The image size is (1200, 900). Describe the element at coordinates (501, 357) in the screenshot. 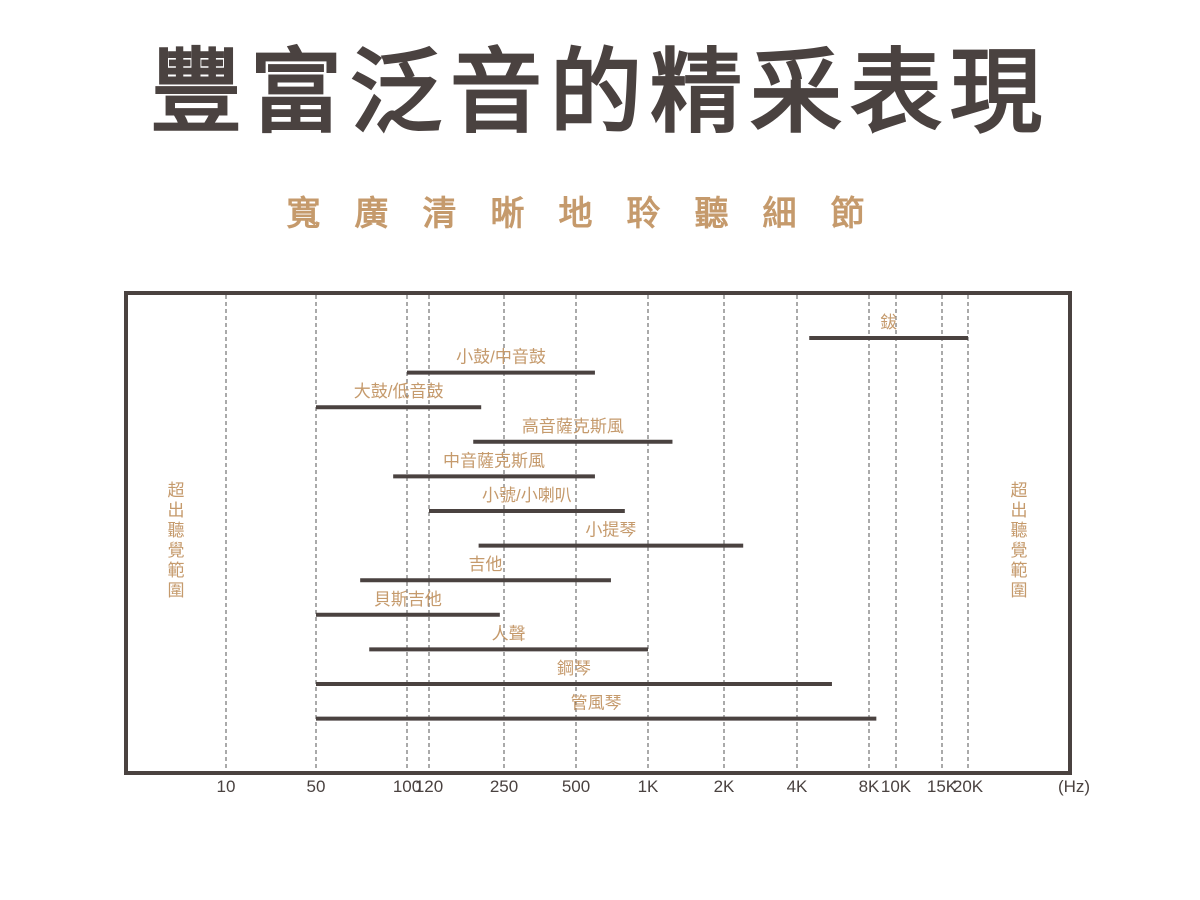

I see `range-bar-label: 小鼓/中音鼓` at that location.